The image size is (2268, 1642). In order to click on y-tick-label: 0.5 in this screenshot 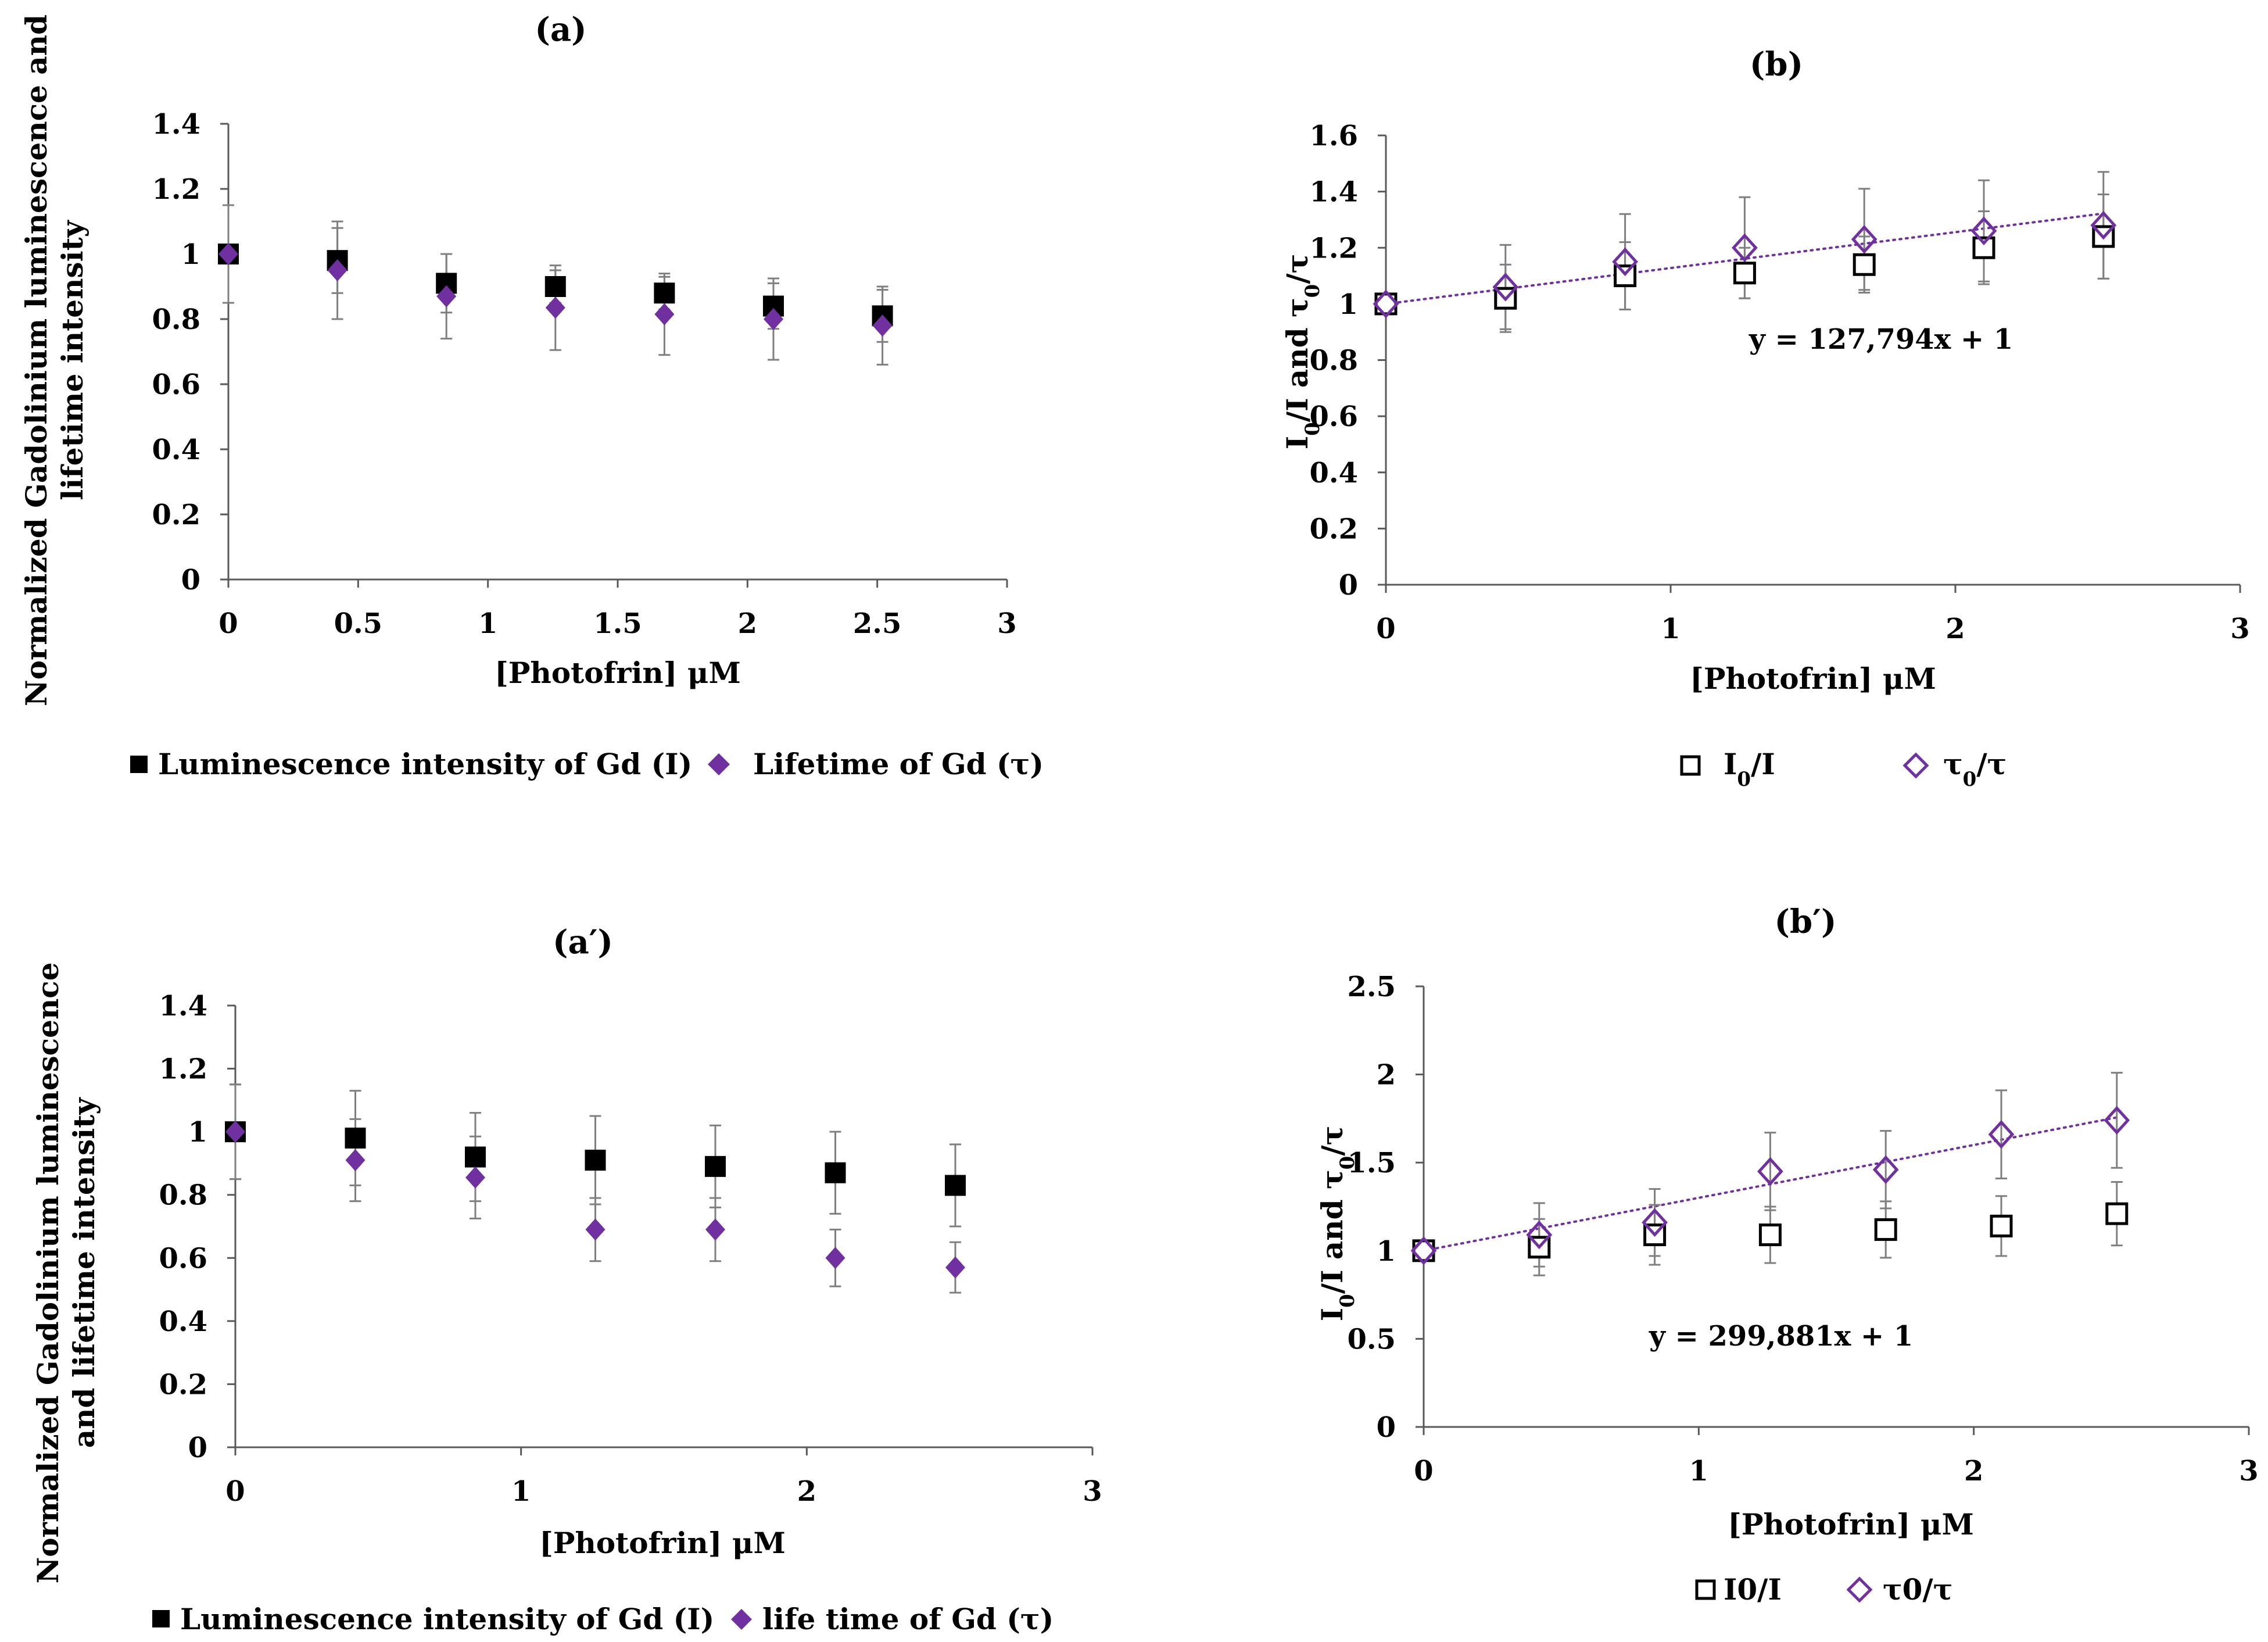, I will do `click(1371, 1339)`.